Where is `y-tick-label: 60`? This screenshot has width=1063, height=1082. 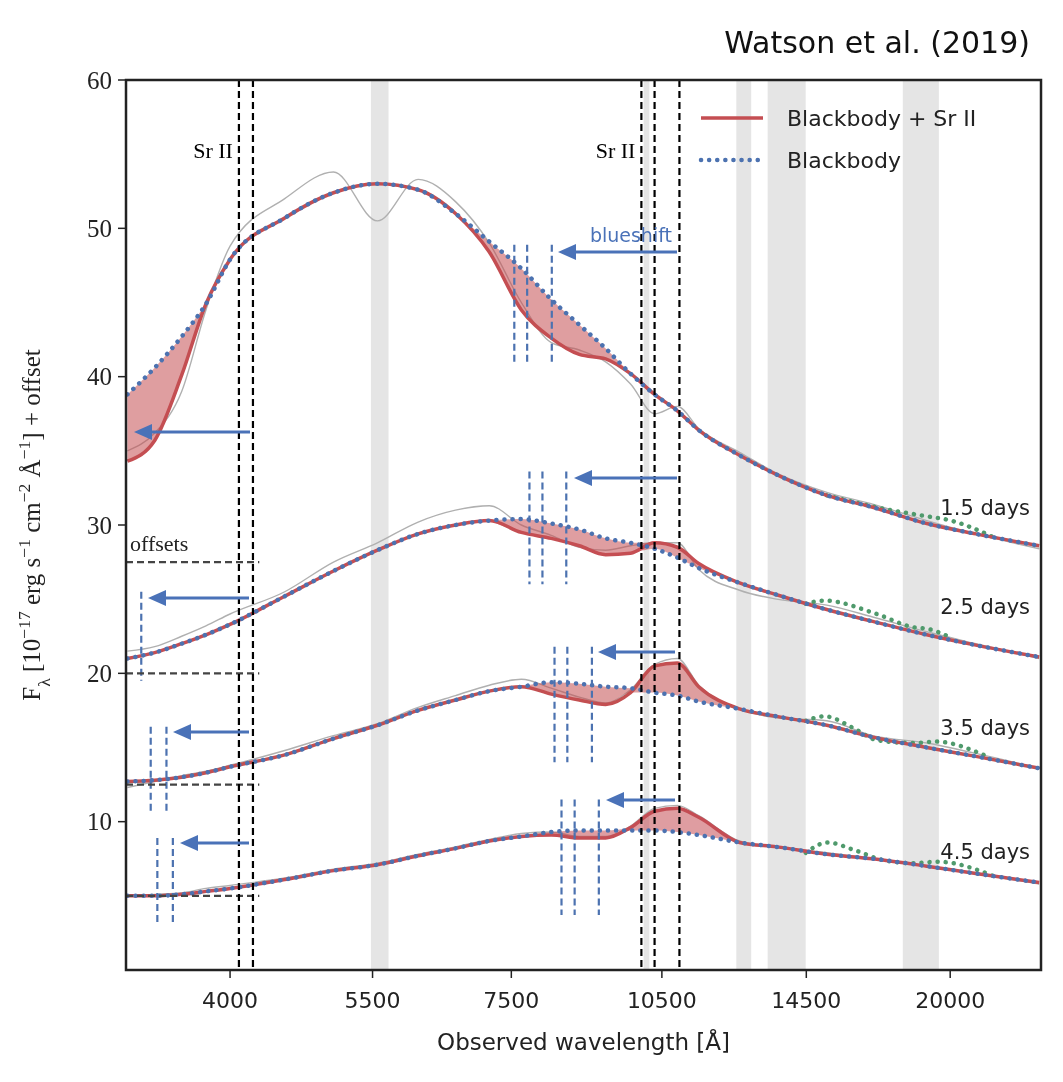
y-tick-label: 60 is located at coordinates (99, 80).